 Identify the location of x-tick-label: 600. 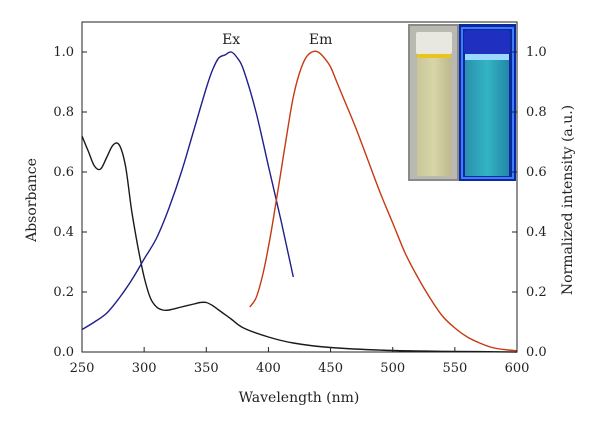
(517, 368).